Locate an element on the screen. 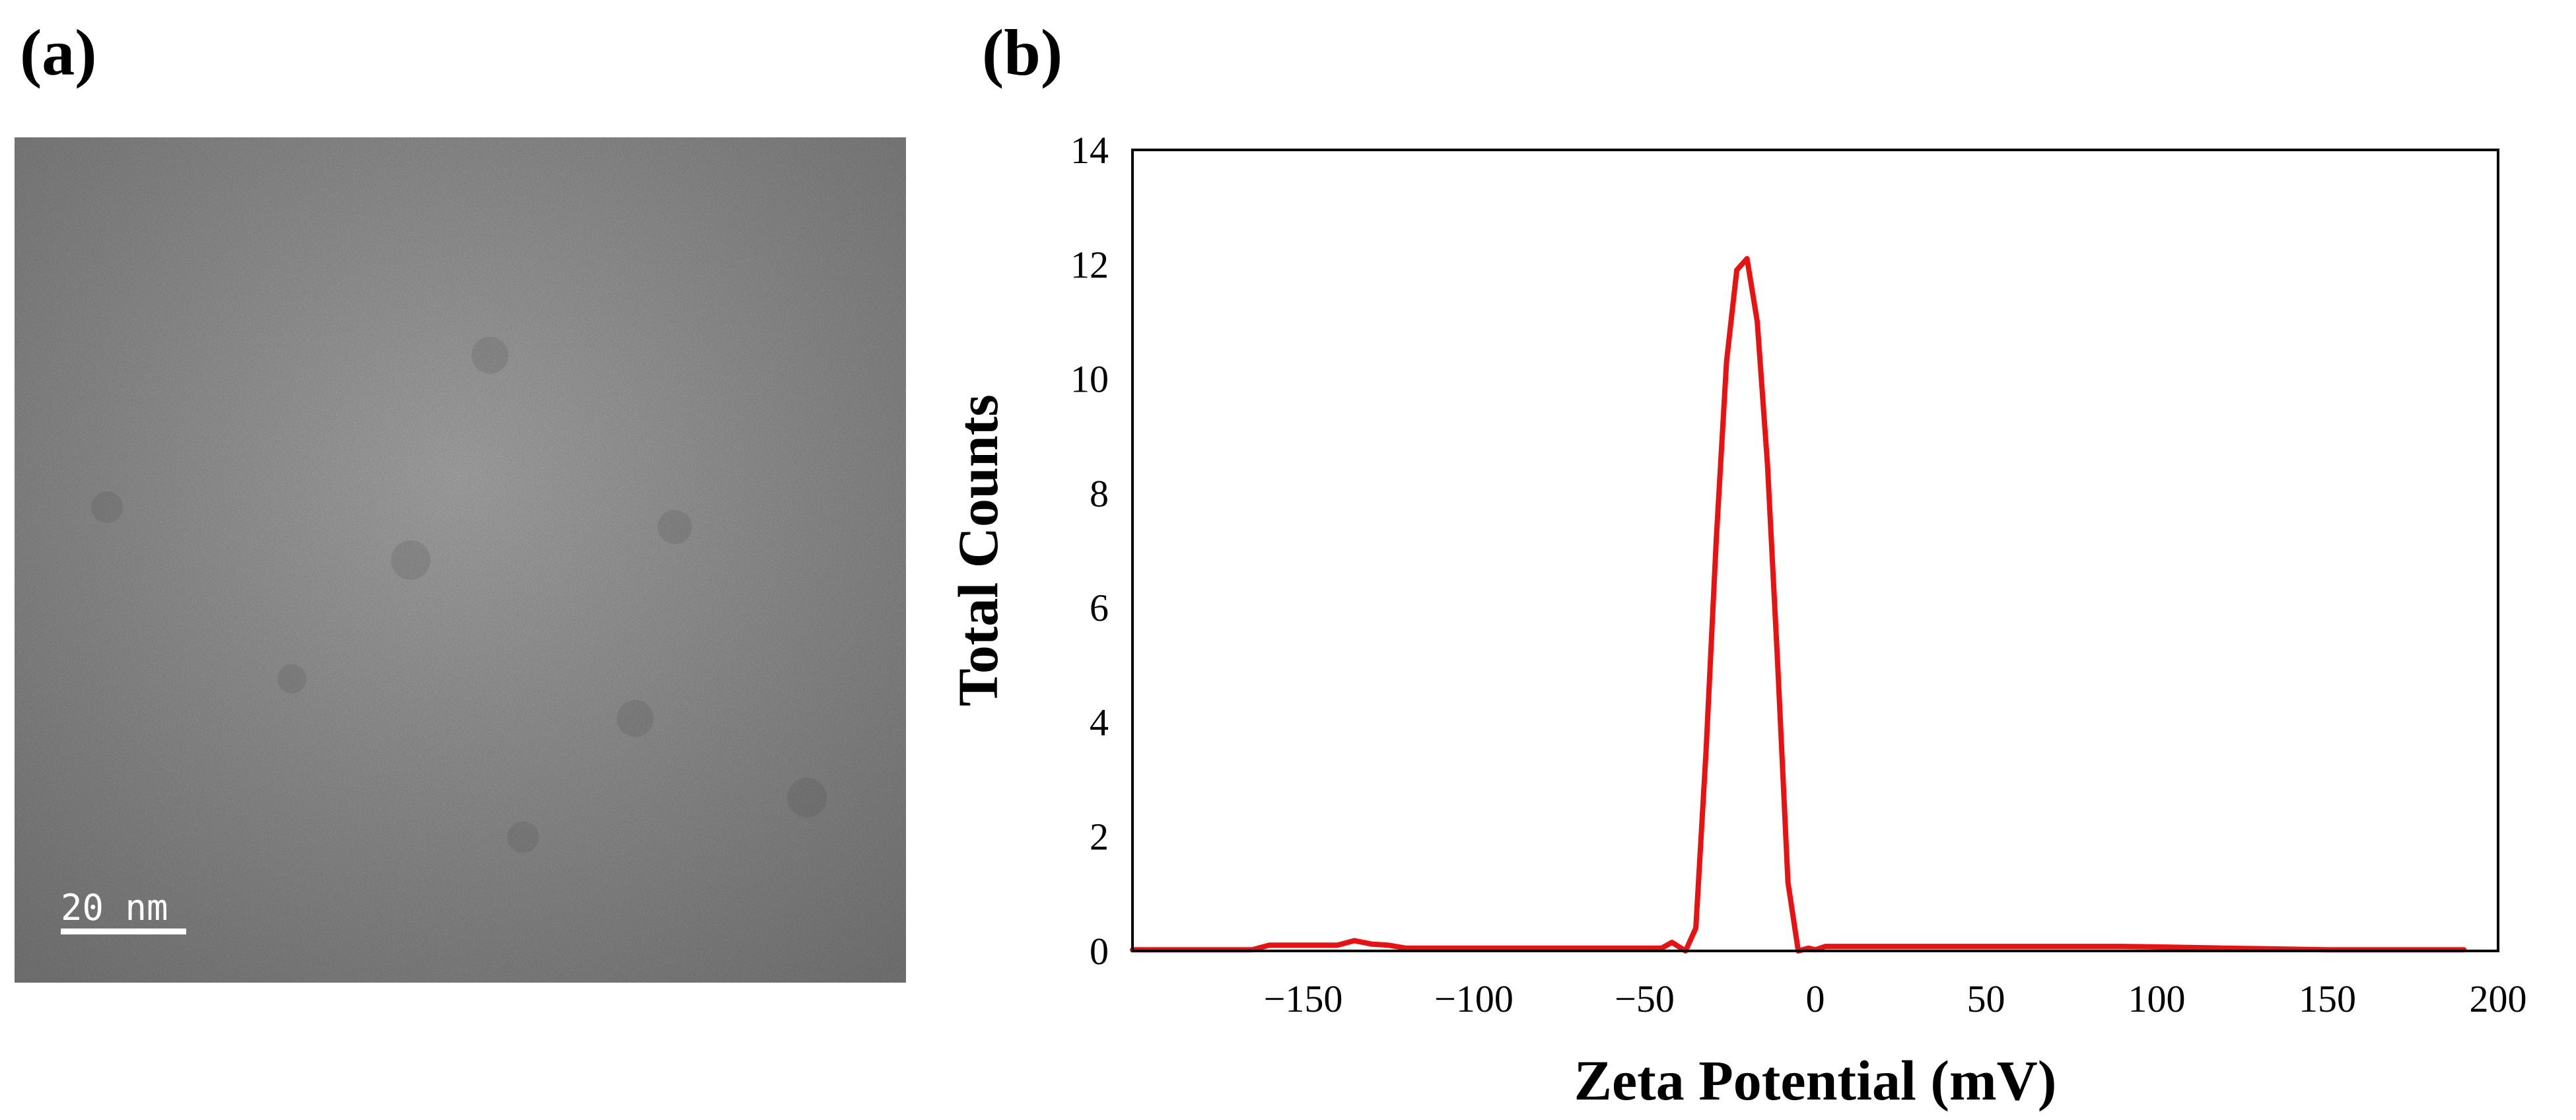  y-tick-label: 6 is located at coordinates (1099, 607).